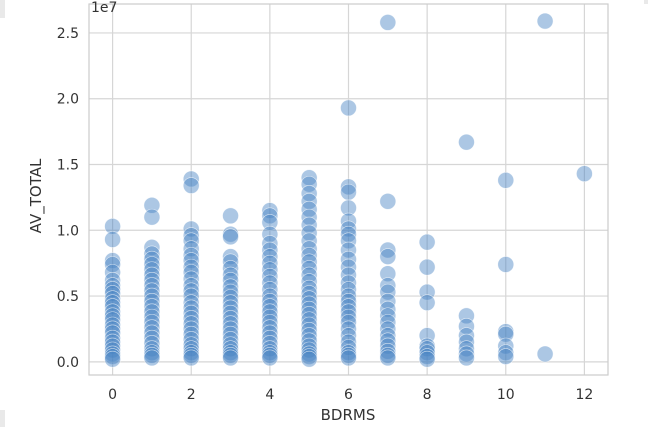  I want to click on x-tick-label: 2, so click(191, 395).